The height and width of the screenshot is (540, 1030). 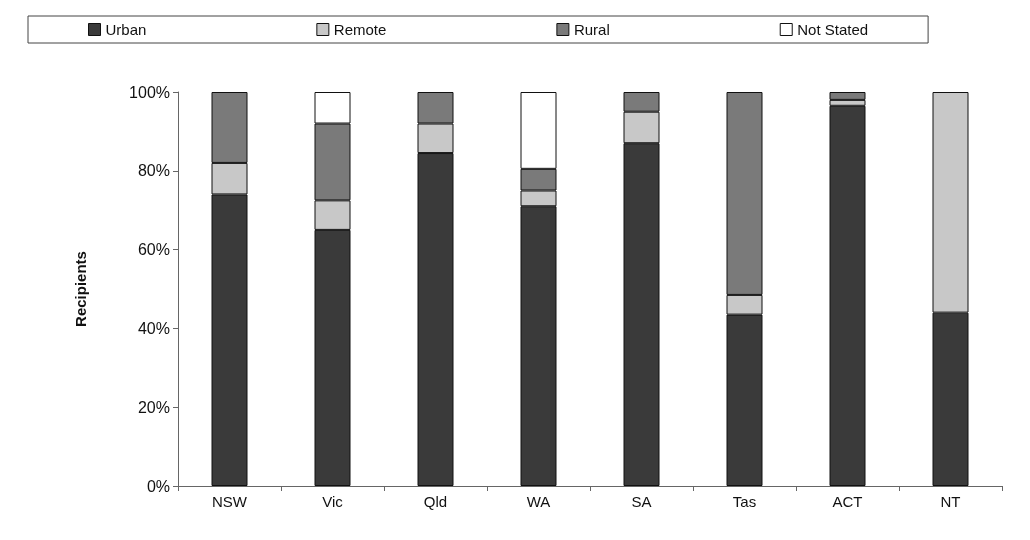 I want to click on y-tick-label: 40%, so click(x=153, y=328).